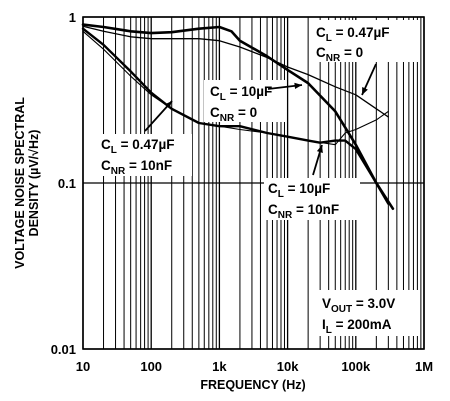 The image size is (450, 401). Describe the element at coordinates (136, 167) in the screenshot. I see `label-s3-cnr: CNR = 10nF` at that location.